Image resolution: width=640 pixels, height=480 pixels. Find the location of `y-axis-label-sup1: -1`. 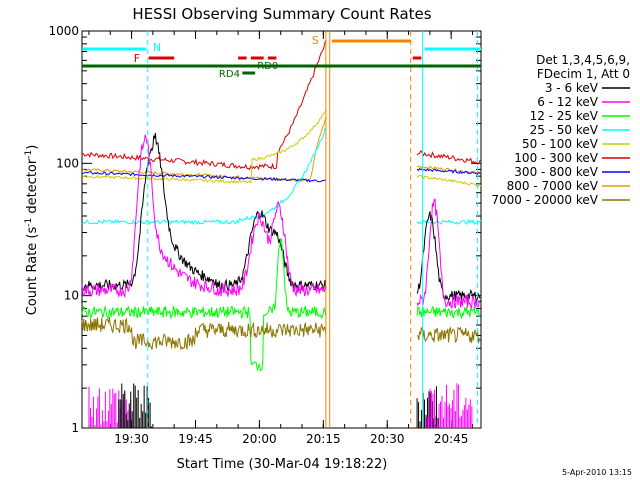

y-axis-label-sup1: -1 is located at coordinates (29, 222).